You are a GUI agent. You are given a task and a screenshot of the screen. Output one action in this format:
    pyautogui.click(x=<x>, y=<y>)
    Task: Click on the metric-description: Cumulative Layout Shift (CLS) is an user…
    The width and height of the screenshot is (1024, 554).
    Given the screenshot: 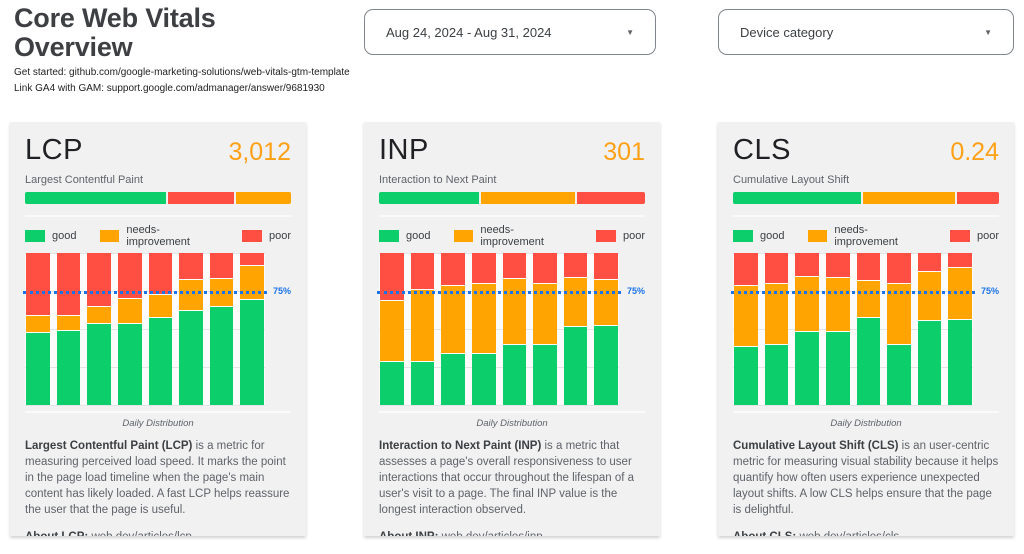 What is the action you would take?
    pyautogui.click(x=866, y=478)
    